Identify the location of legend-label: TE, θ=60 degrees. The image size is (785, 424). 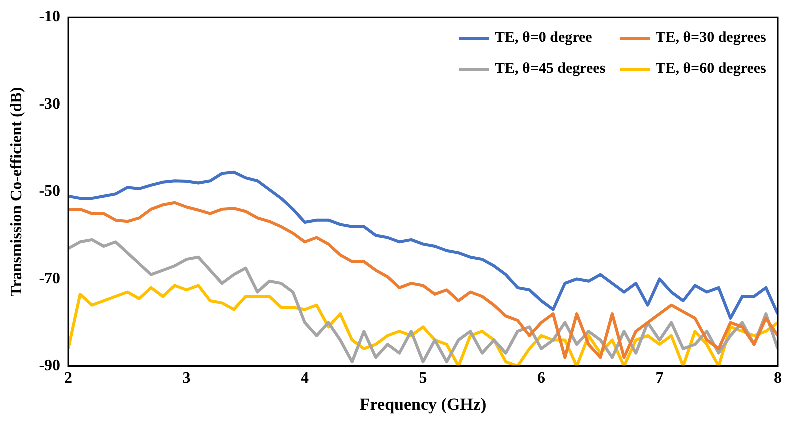
(711, 69).